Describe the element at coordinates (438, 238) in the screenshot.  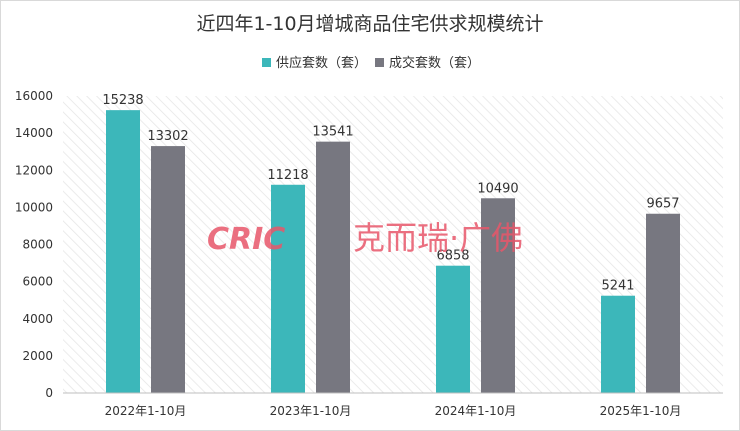
I see `watermark-text: 克而瑞·广佛` at that location.